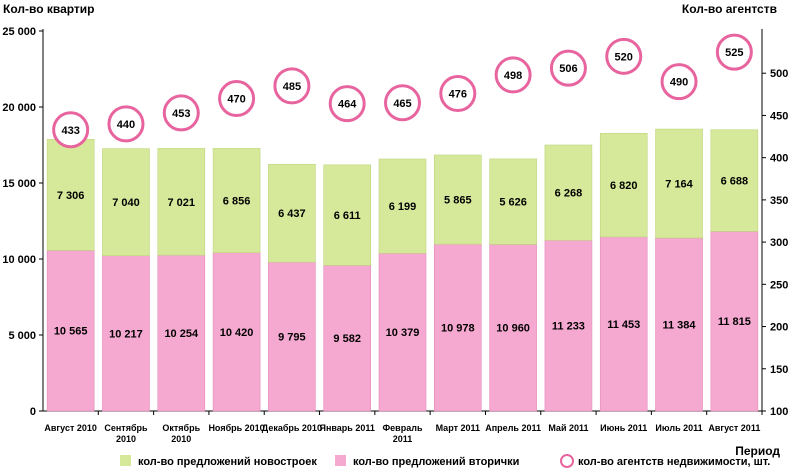 This screenshot has width=800, height=475. I want to click on data-label-new-build: 6 268, so click(569, 194).